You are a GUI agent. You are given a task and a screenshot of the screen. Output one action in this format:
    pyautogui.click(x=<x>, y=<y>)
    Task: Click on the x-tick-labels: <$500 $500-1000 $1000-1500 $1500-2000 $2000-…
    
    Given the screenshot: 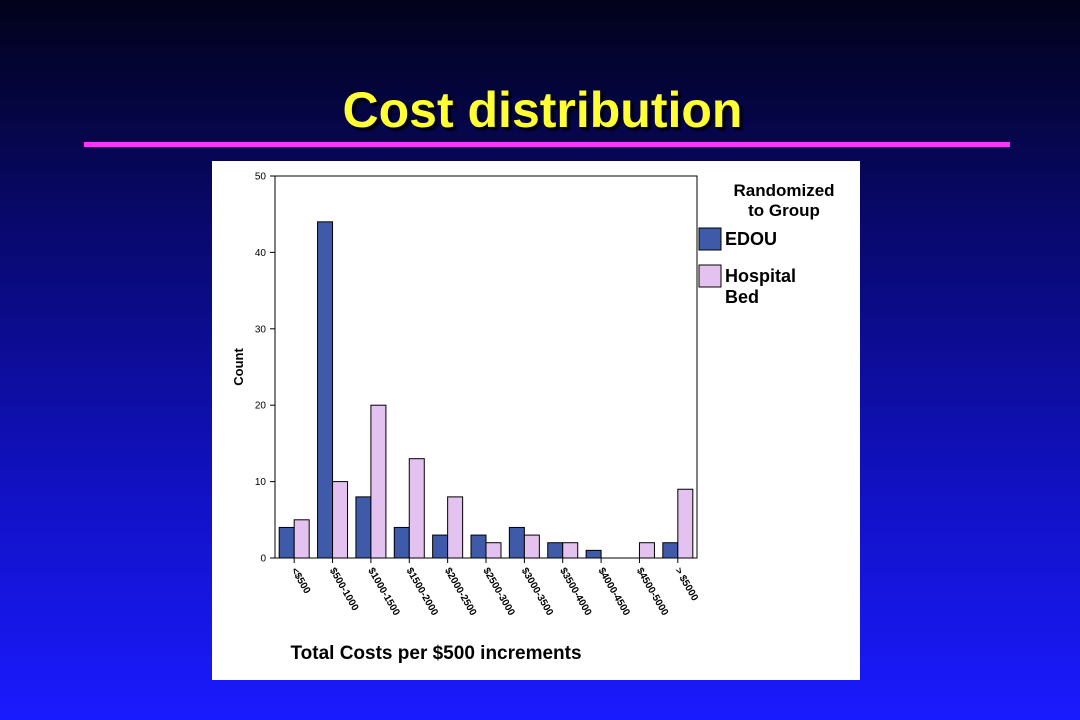 What is the action you would take?
    pyautogui.click(x=495, y=592)
    